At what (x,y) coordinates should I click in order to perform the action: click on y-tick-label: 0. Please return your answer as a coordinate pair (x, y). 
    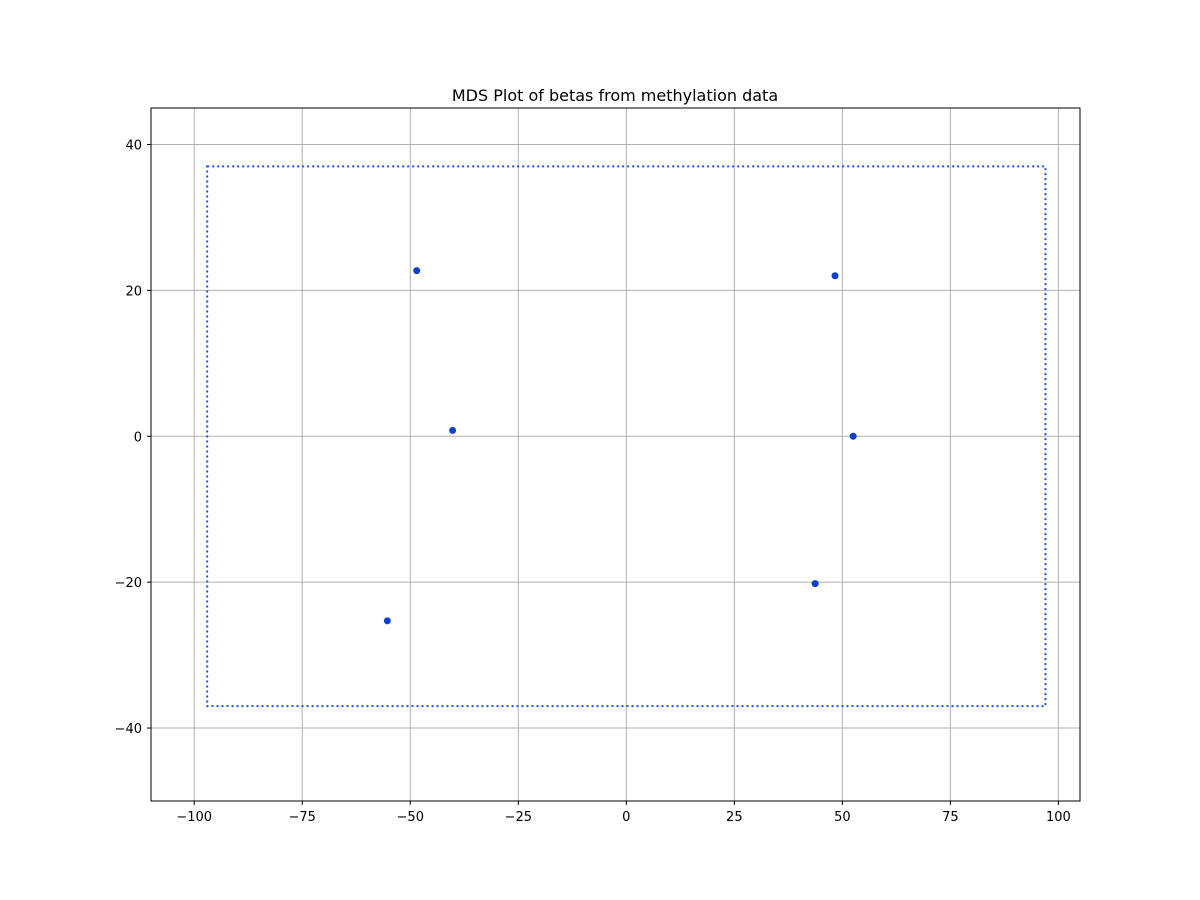
    Looking at the image, I should click on (138, 437).